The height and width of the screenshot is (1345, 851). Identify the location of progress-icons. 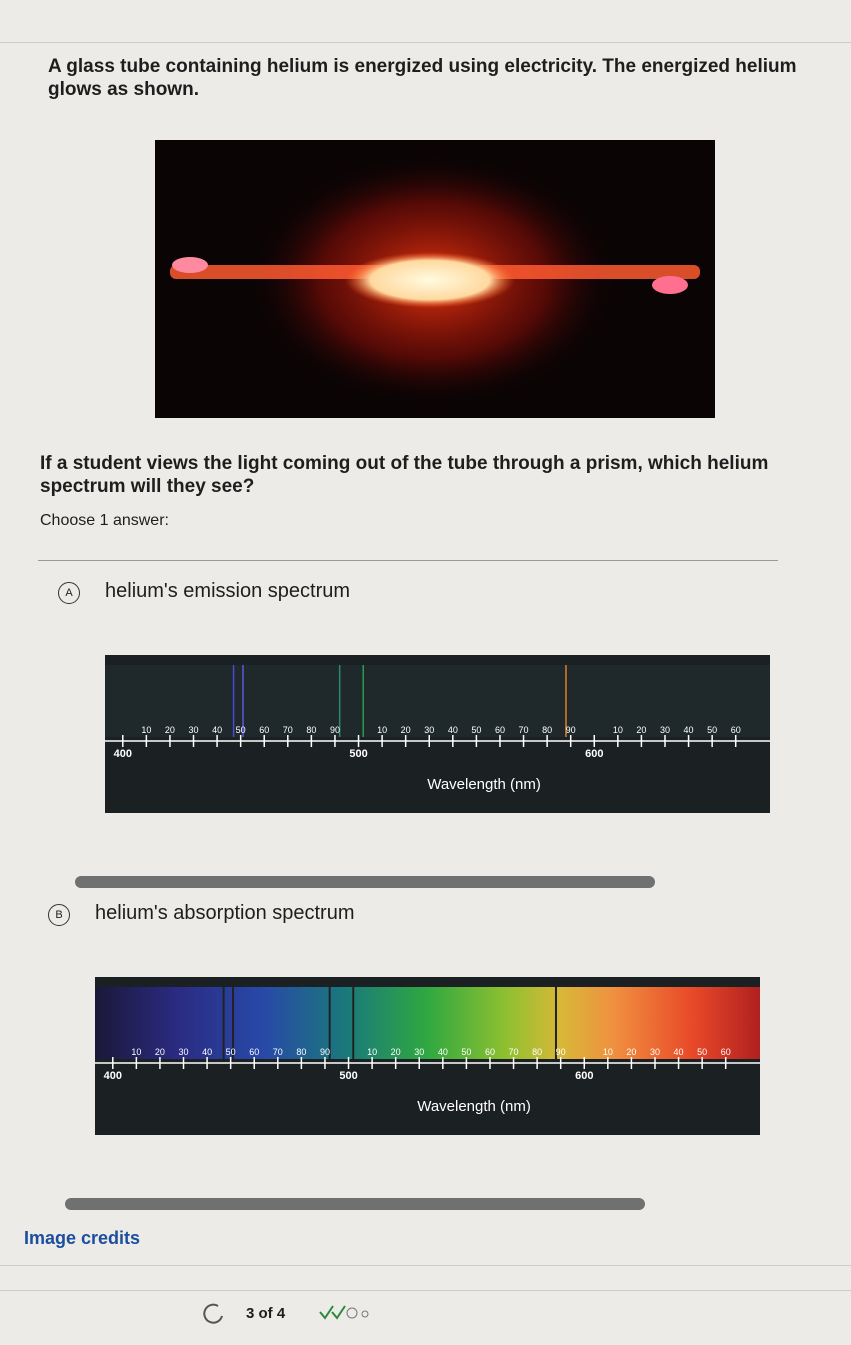
(286, 1313).